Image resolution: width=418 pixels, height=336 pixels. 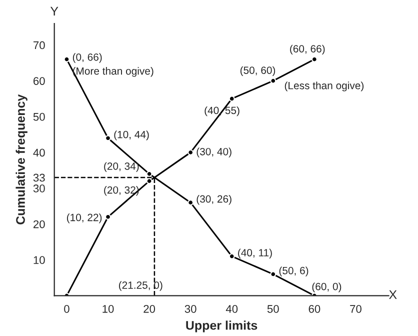 I want to click on x-tick-label: 0, so click(x=67, y=309).